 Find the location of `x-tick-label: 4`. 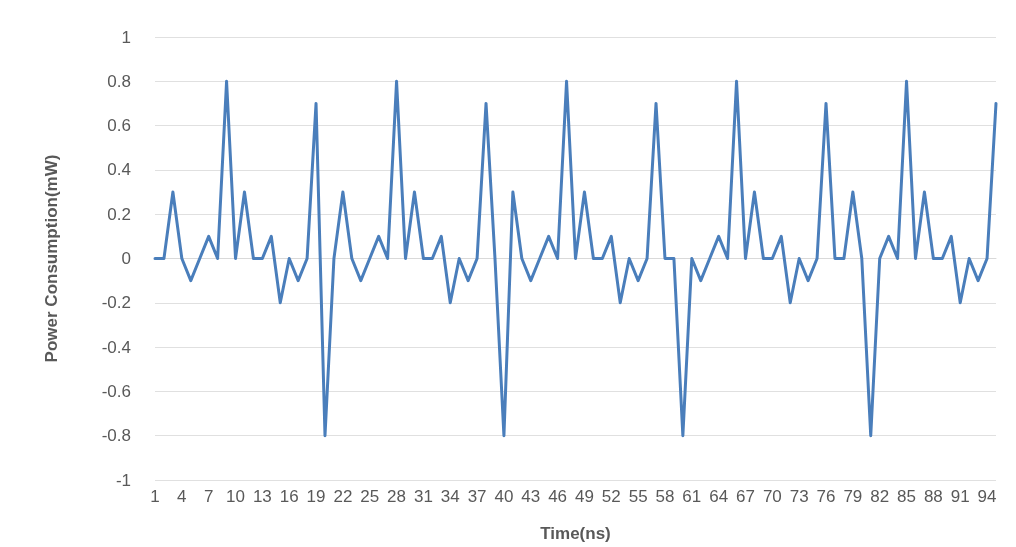

x-tick-label: 4 is located at coordinates (182, 496).